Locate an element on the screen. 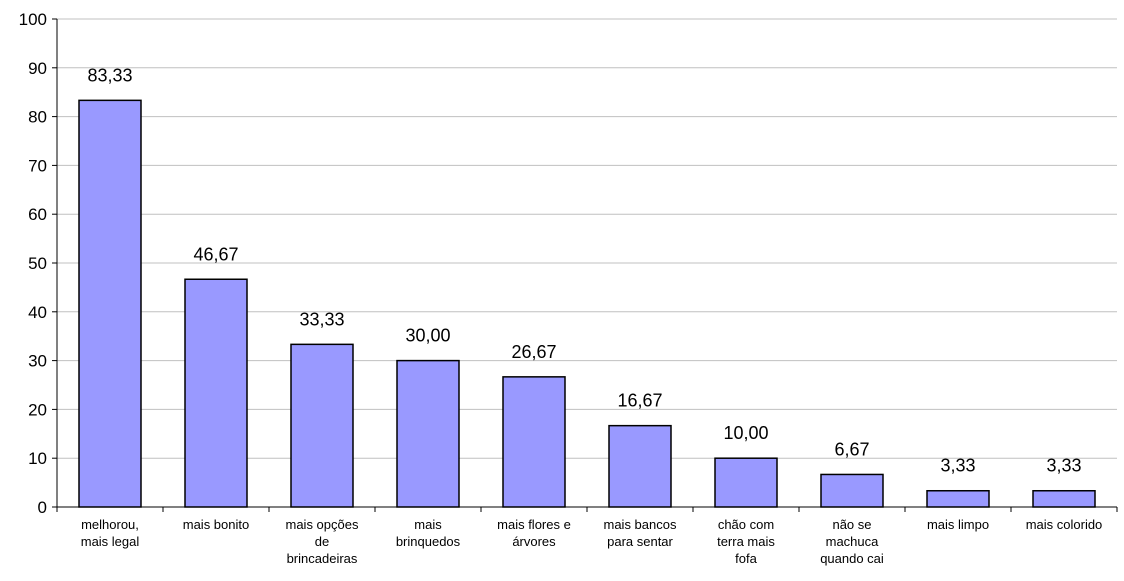  x-category-label-line: mais limpo is located at coordinates (958, 524).